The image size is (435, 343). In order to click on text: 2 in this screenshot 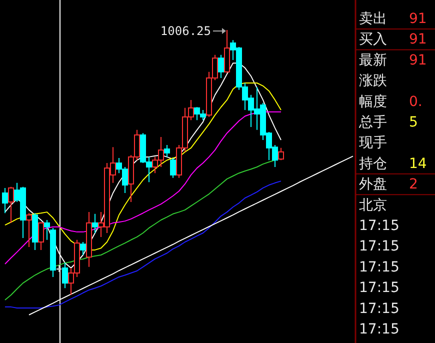, I will do `click(413, 184)`.